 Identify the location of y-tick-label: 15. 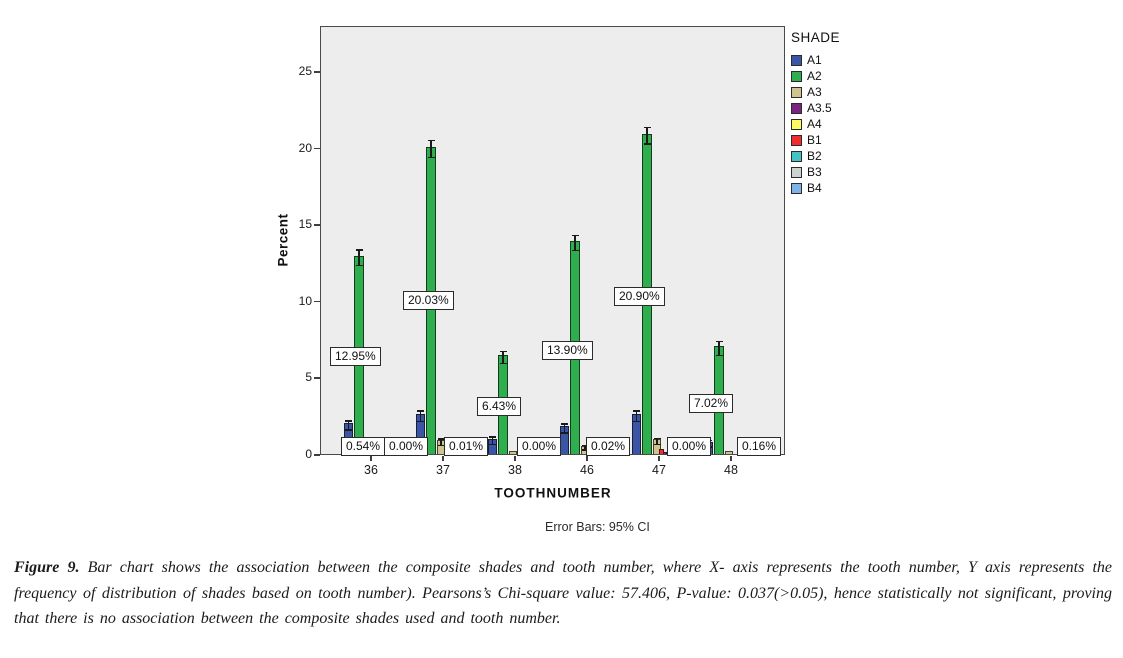
(305, 224).